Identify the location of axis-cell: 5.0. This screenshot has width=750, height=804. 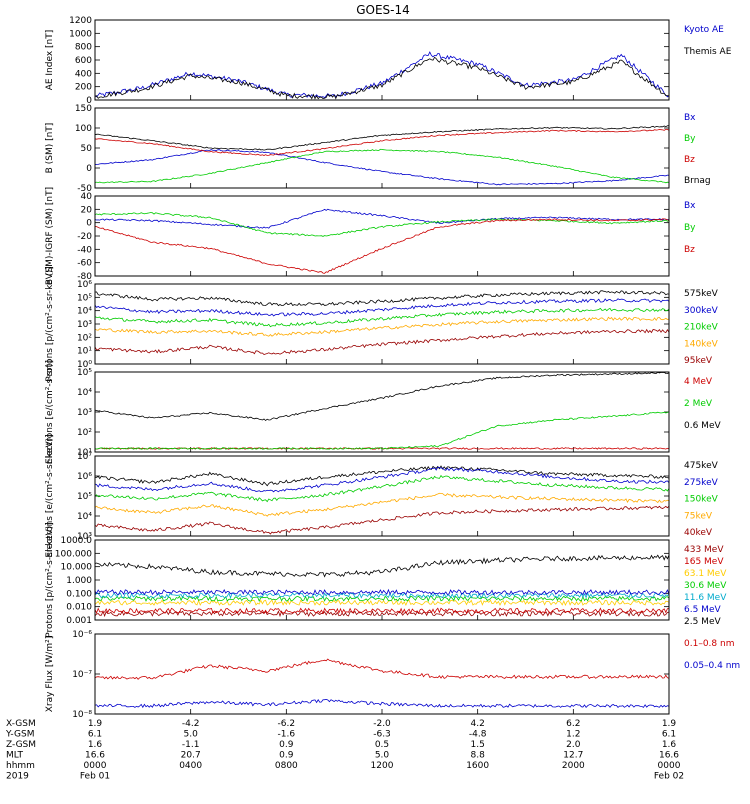
(382, 756).